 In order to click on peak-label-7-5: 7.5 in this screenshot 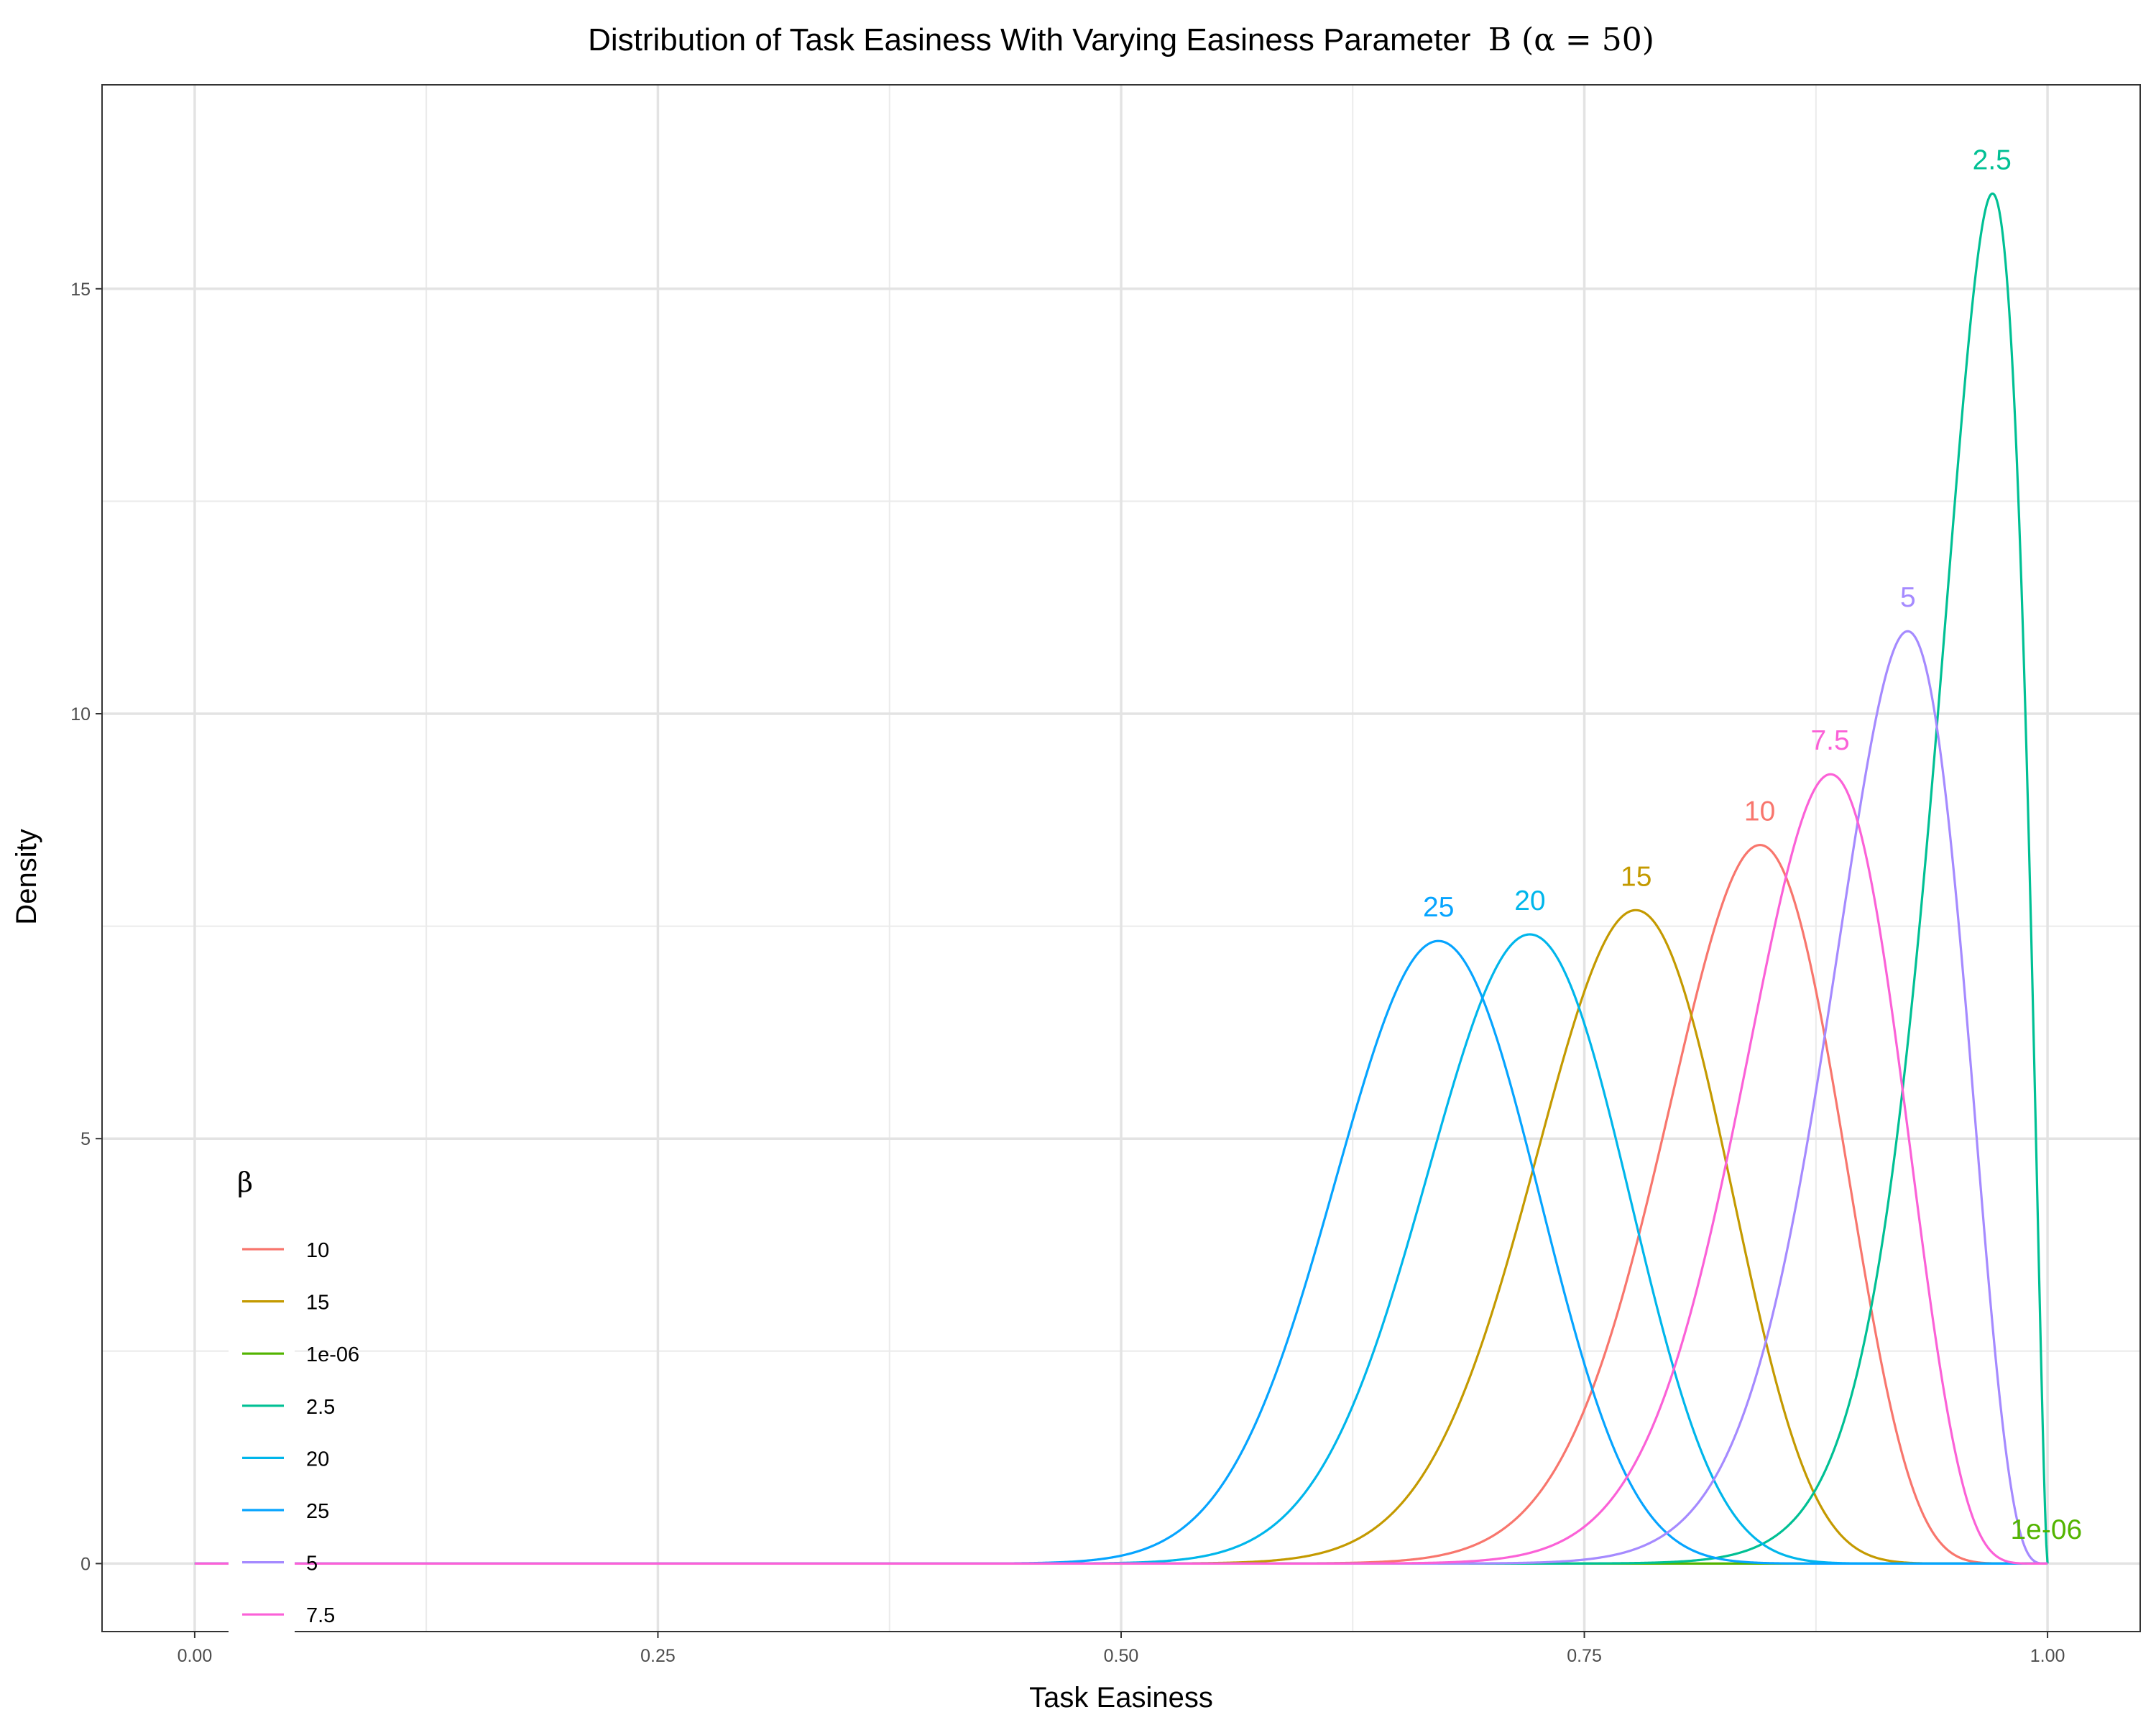, I will do `click(1830, 740)`.